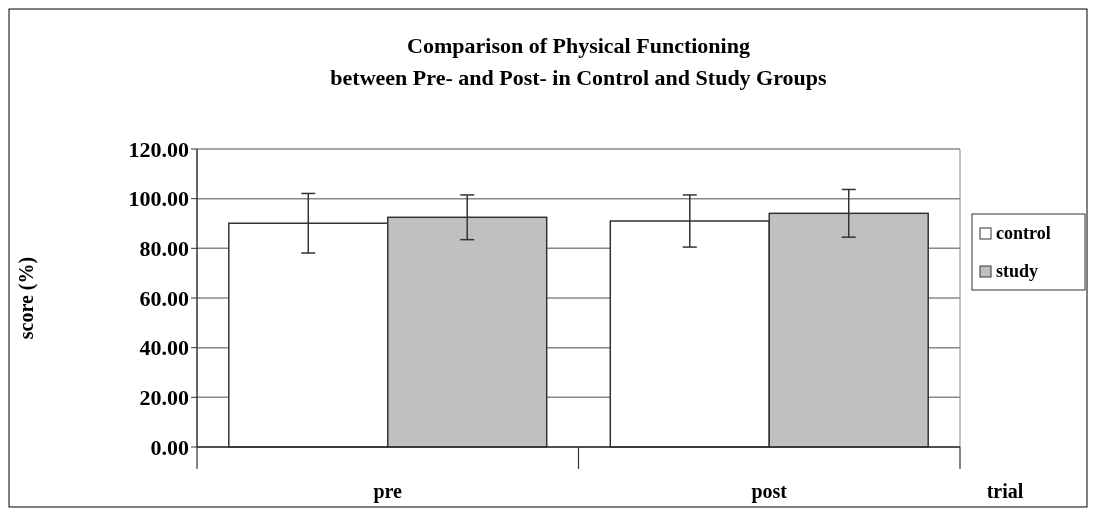 Image resolution: width=1096 pixels, height=509 pixels. What do you see at coordinates (1017, 271) in the screenshot?
I see `legend-label: study` at bounding box center [1017, 271].